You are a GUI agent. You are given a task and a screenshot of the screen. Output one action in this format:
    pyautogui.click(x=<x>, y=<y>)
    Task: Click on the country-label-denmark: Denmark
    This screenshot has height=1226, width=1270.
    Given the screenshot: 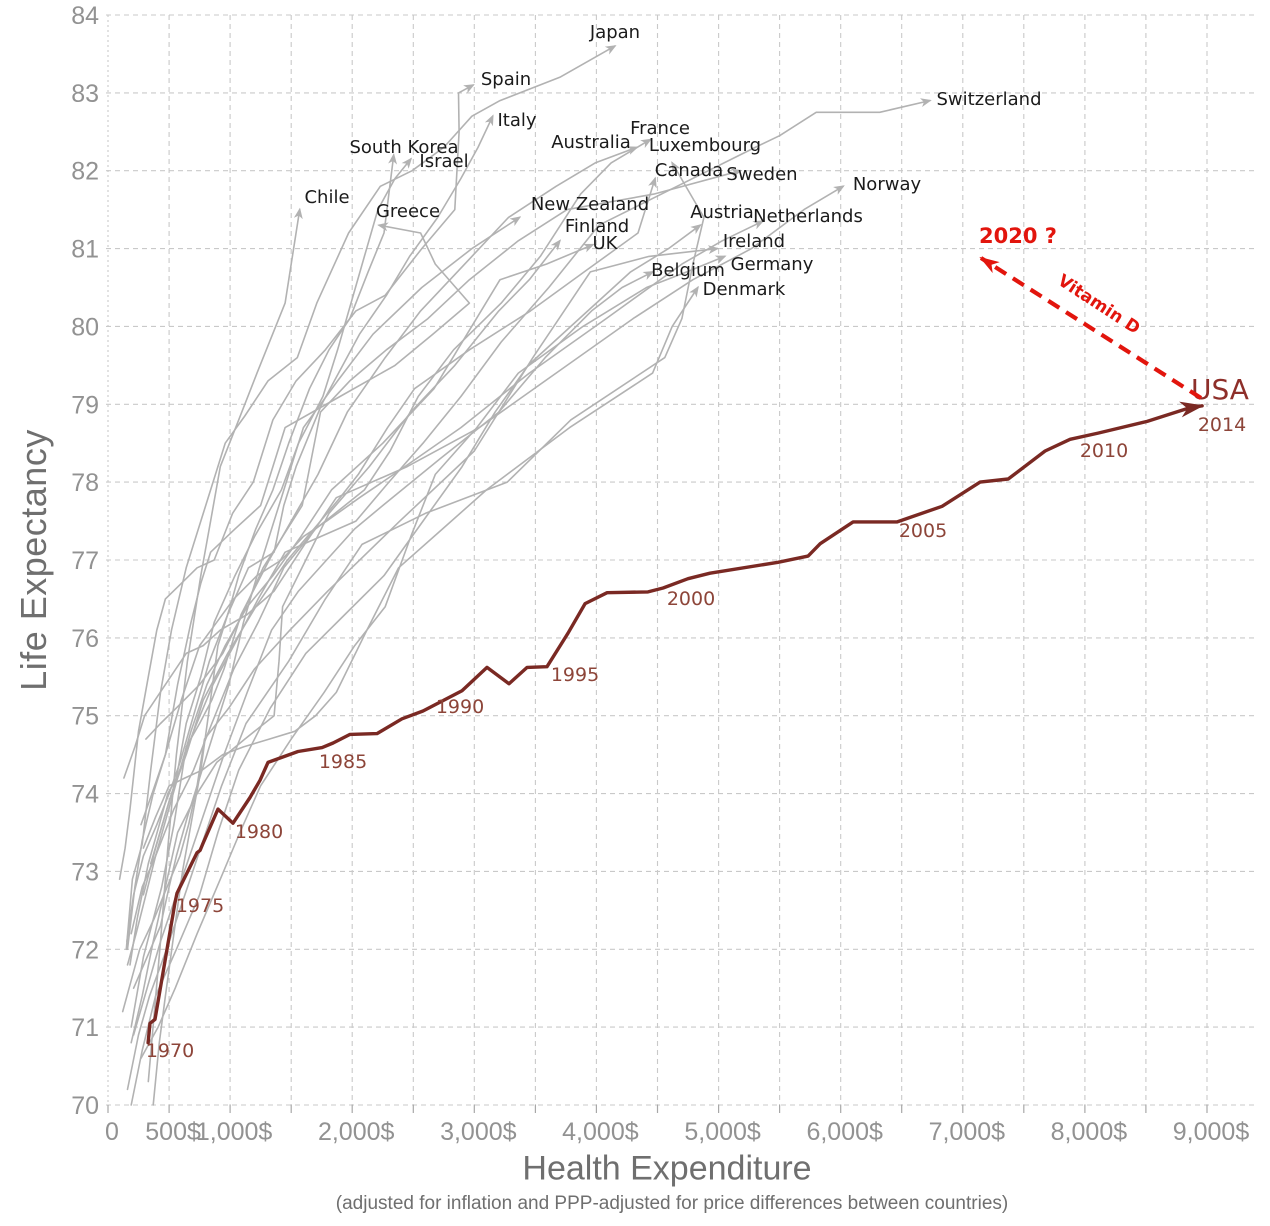 What is the action you would take?
    pyautogui.click(x=744, y=289)
    